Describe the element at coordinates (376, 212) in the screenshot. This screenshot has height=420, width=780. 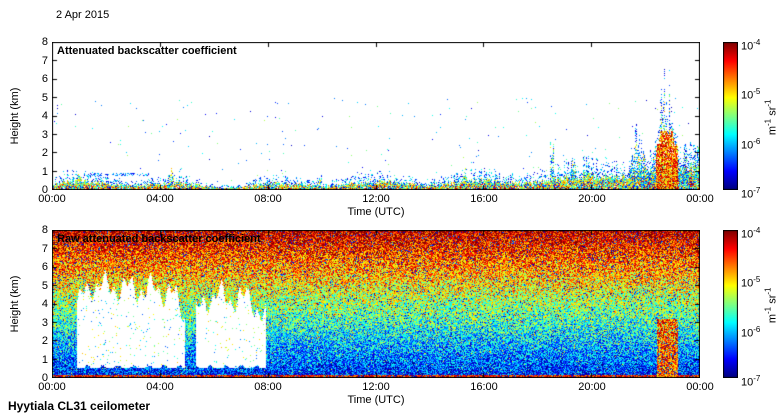
I see `top-xlabel: Time (UTC)` at that location.